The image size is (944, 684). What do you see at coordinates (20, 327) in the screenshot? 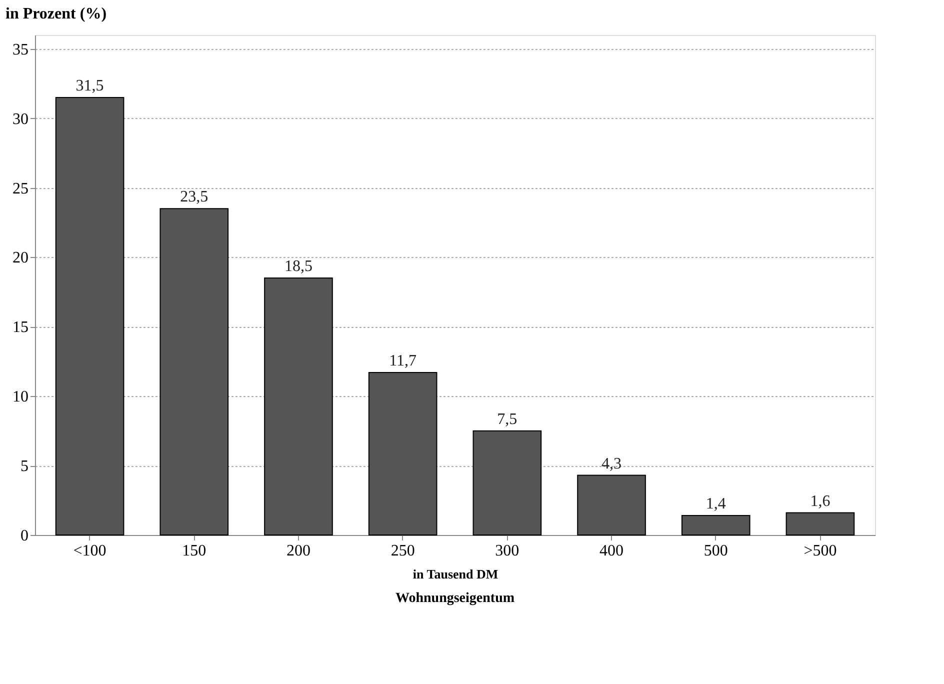
I see `y-tick-label: 15` at bounding box center [20, 327].